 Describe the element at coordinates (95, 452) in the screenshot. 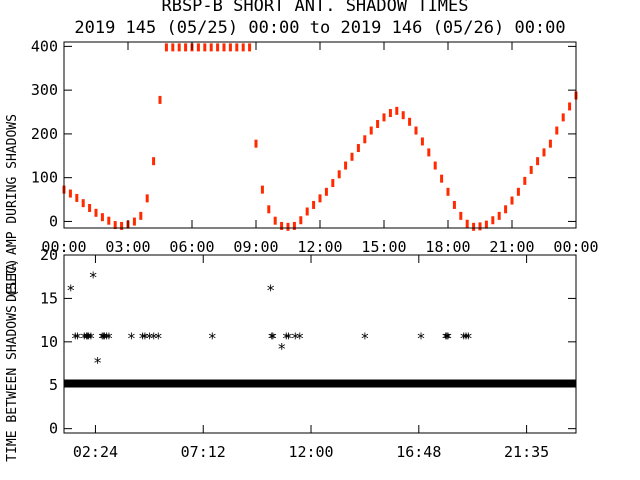

I see `x-tick-label: 02:24` at that location.